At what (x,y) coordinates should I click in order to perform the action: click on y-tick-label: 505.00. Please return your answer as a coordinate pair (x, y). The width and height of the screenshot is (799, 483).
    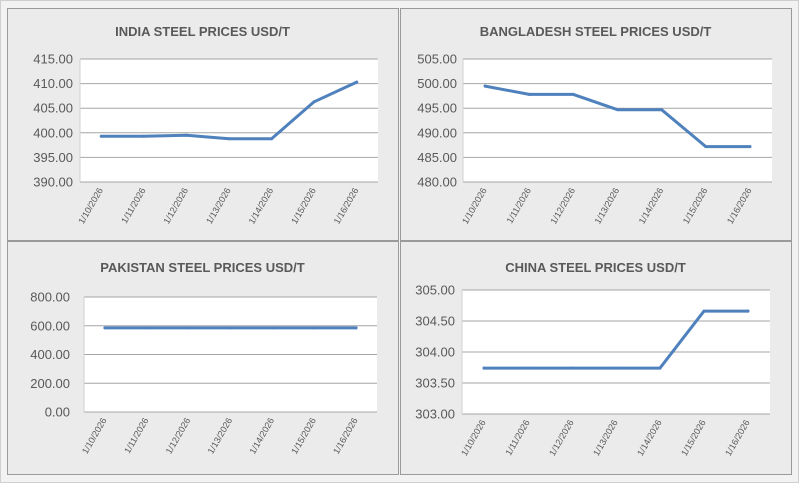
    Looking at the image, I should click on (437, 59).